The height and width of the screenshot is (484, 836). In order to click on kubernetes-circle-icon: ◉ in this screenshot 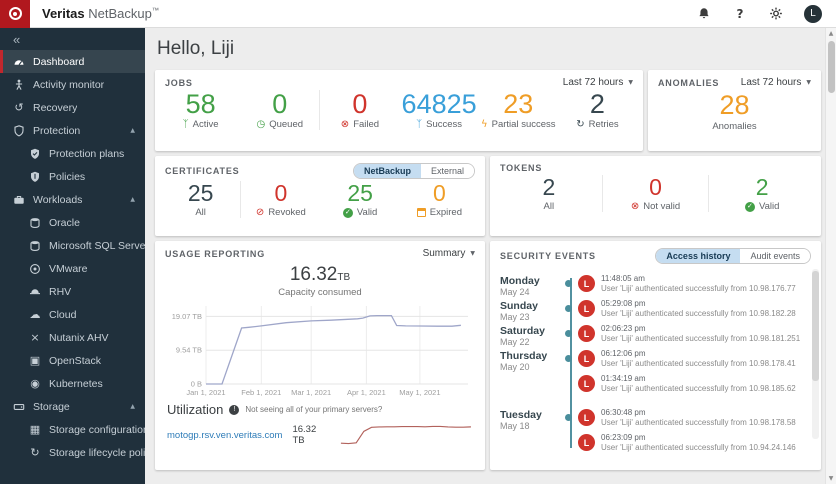, I will do `click(35, 383)`.